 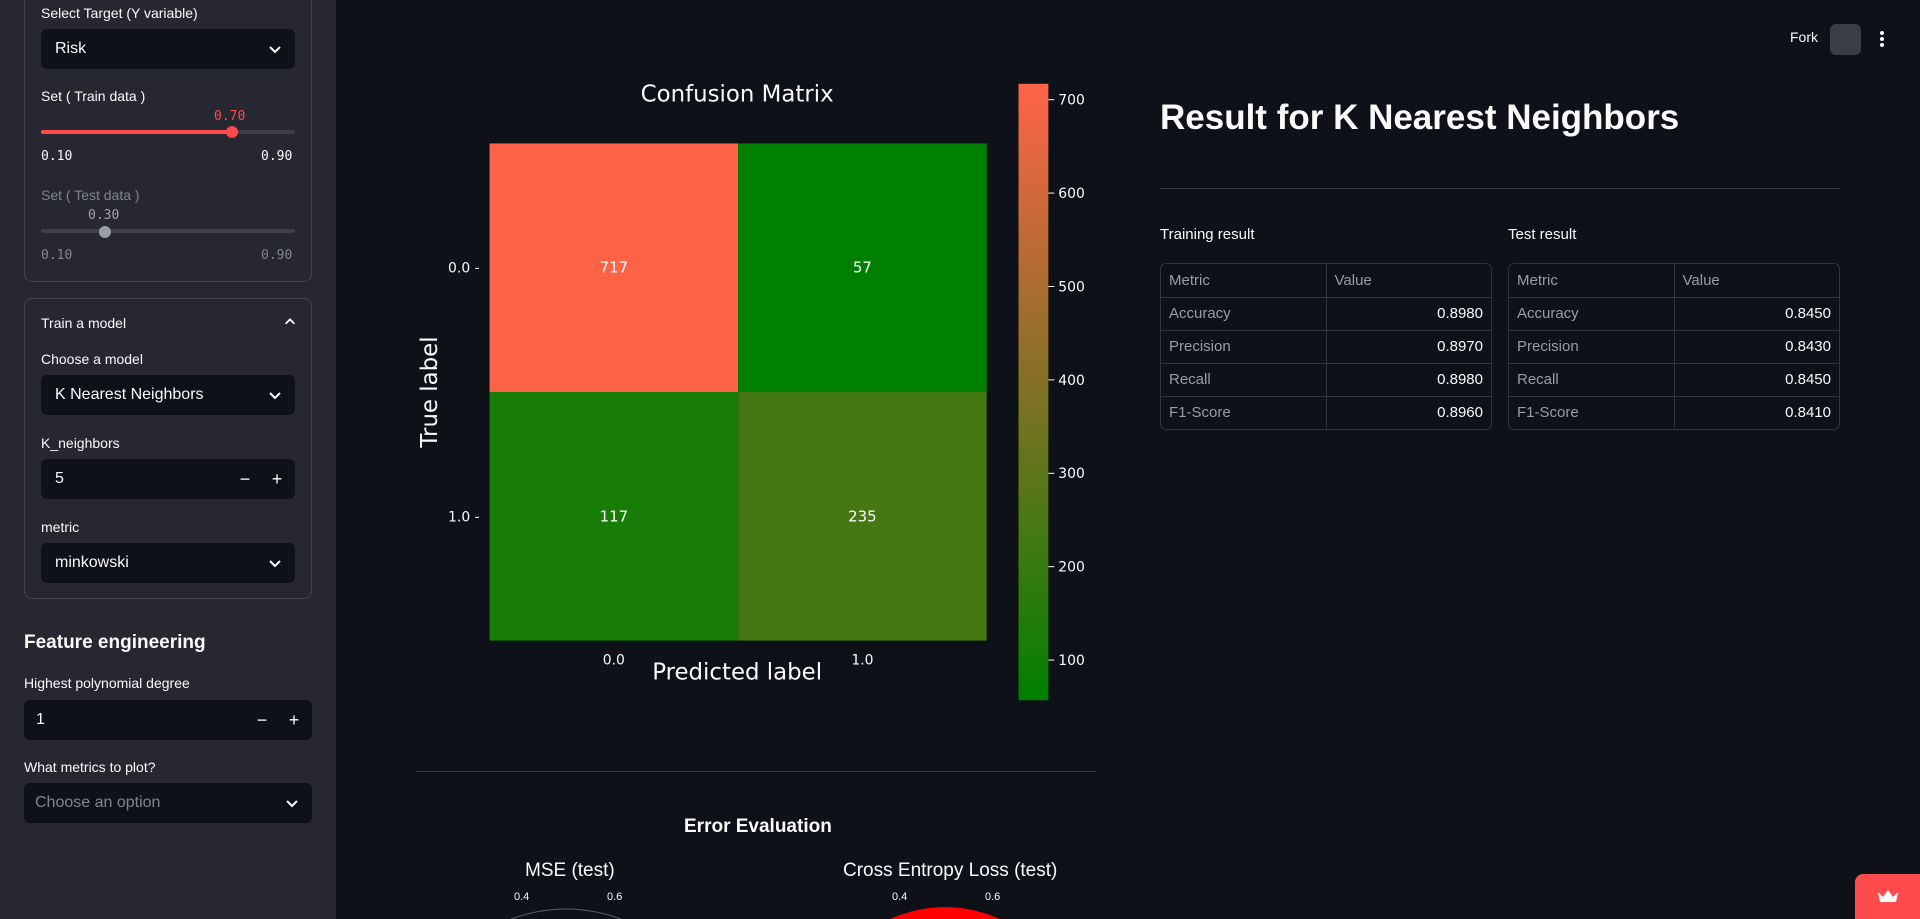 I want to click on test-slider-thumb, so click(x=105, y=232).